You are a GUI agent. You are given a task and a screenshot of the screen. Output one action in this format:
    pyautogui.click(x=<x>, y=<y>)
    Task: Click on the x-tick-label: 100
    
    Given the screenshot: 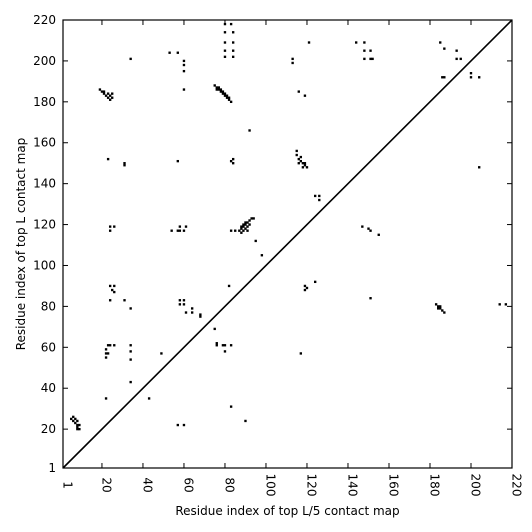 What is the action you would take?
    pyautogui.click(x=270, y=485)
    